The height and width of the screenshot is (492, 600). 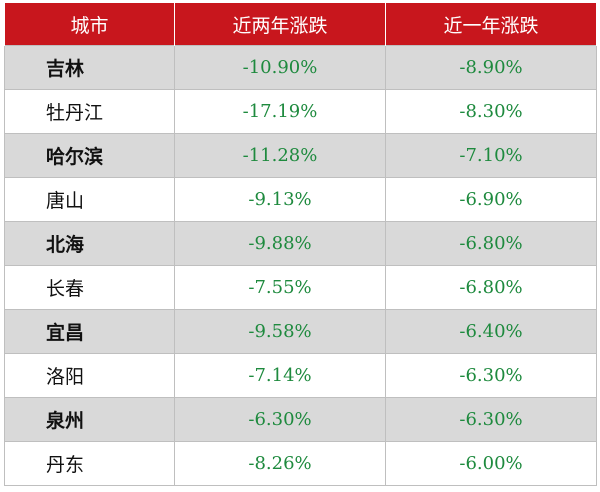 What do you see at coordinates (89, 463) in the screenshot?
I see `city-cell: 丹东` at bounding box center [89, 463].